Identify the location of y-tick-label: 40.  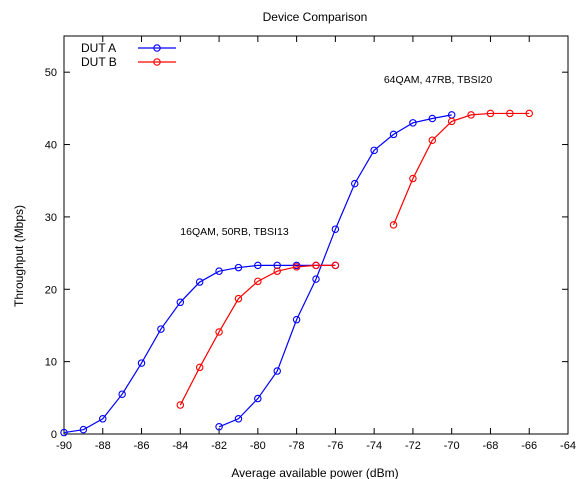
(51, 146).